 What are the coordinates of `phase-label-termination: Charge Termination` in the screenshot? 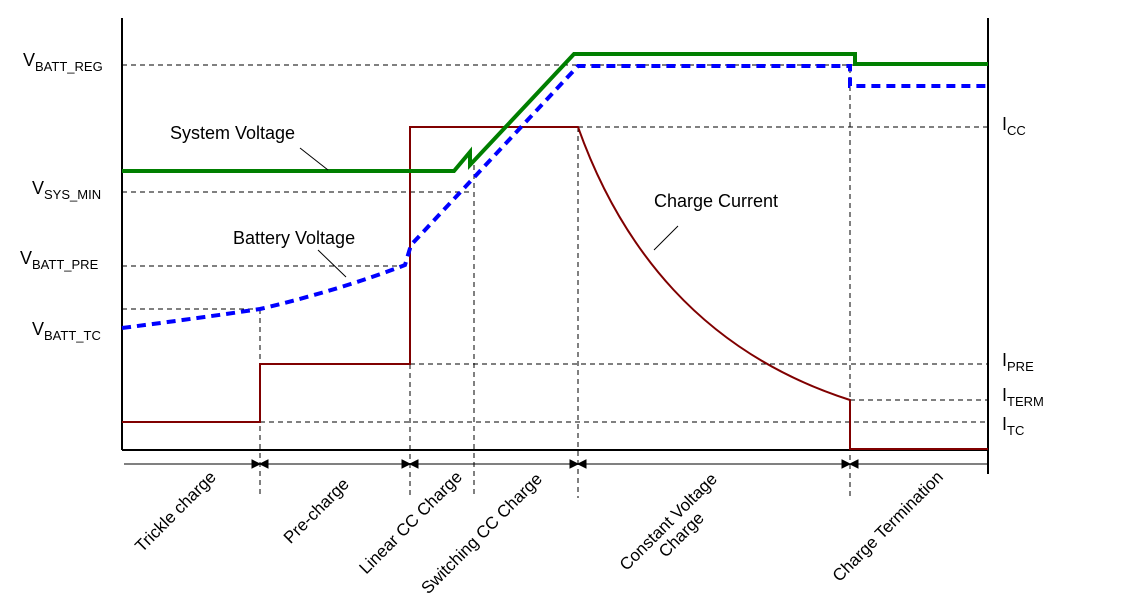 It's located at (888, 526).